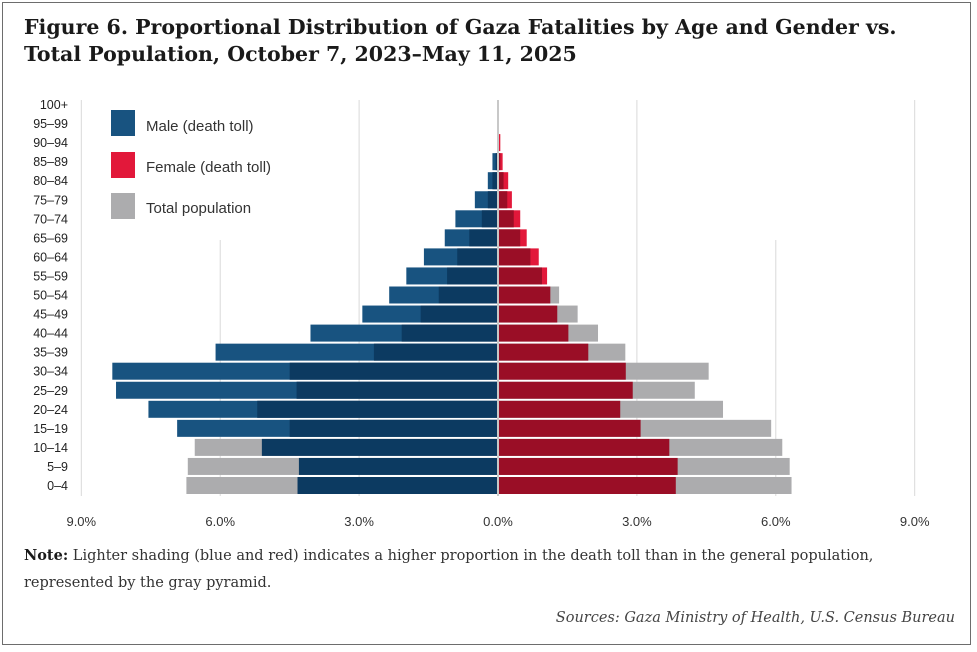 The image size is (977, 652). What do you see at coordinates (200, 126) in the screenshot?
I see `legend-label-male: Male (death toll)` at bounding box center [200, 126].